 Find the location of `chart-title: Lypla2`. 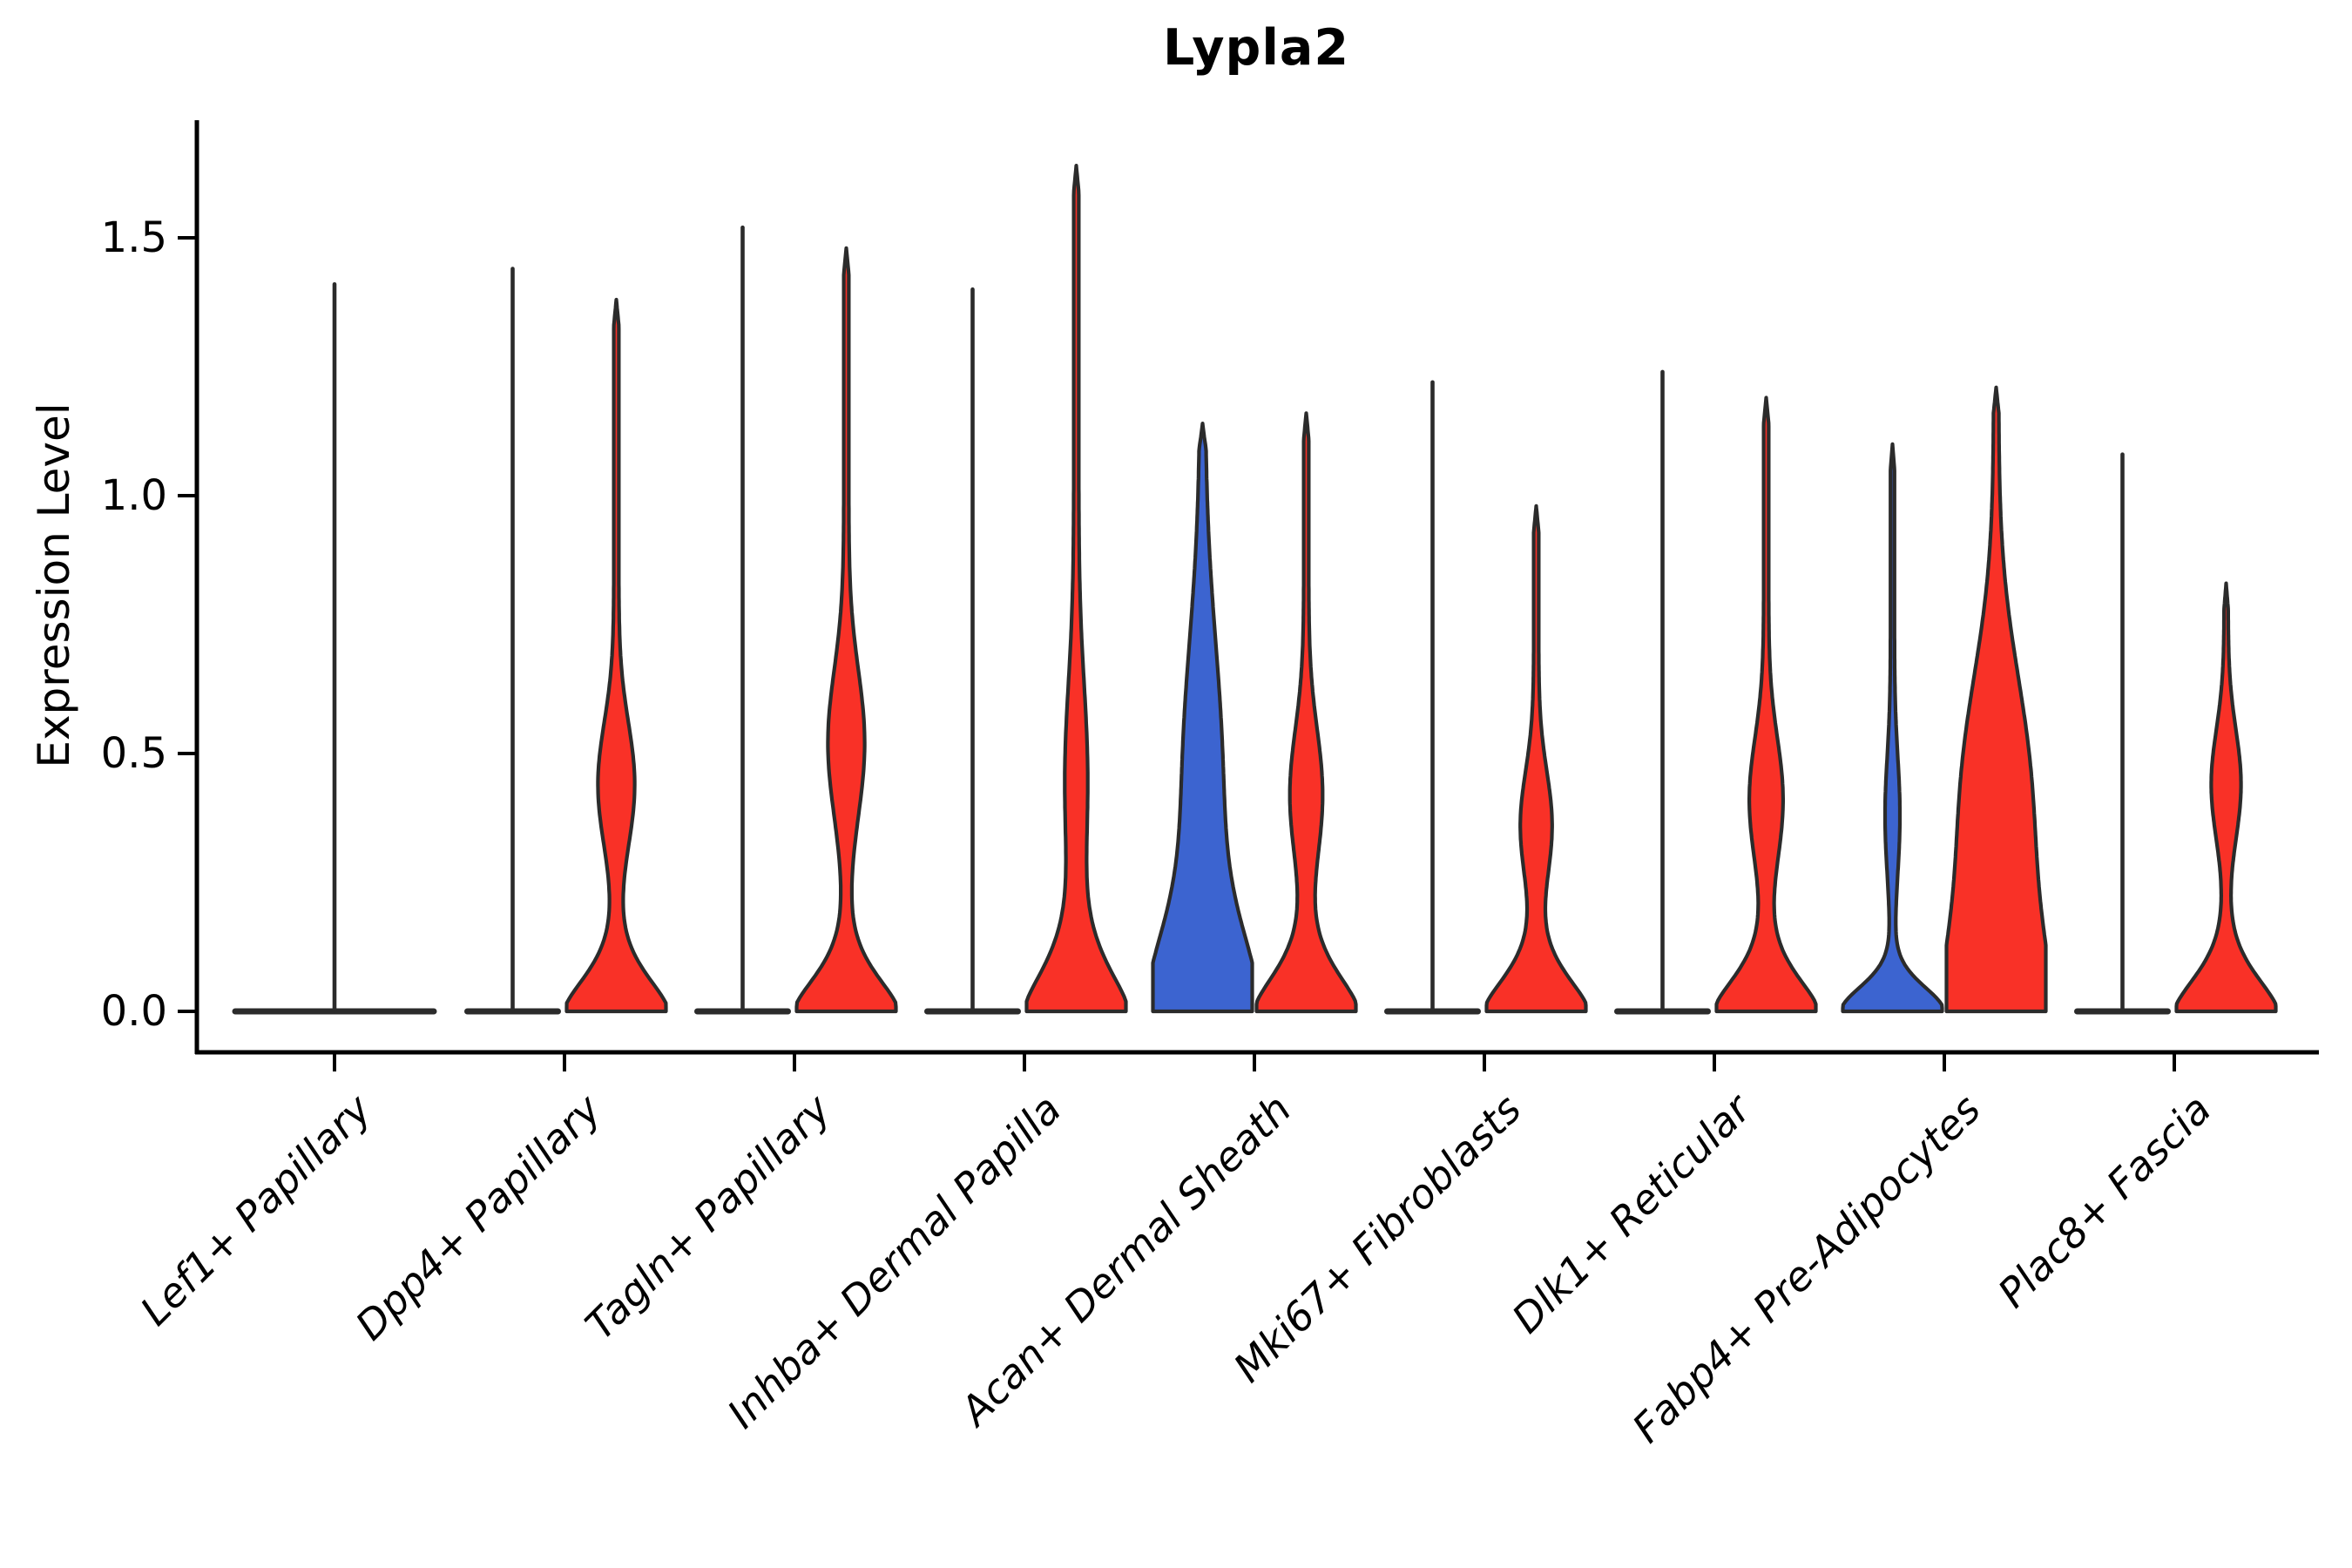

chart-title: Lypla2 is located at coordinates (1256, 48).